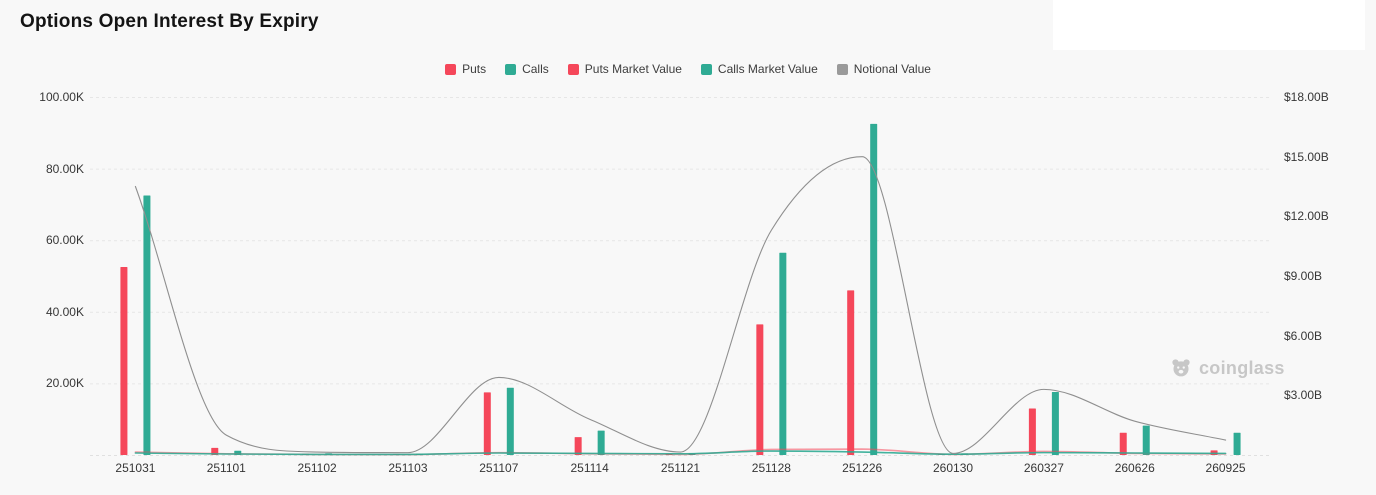 The width and height of the screenshot is (1376, 495). I want to click on y-axis-left-tick: 100.00K, so click(61, 97).